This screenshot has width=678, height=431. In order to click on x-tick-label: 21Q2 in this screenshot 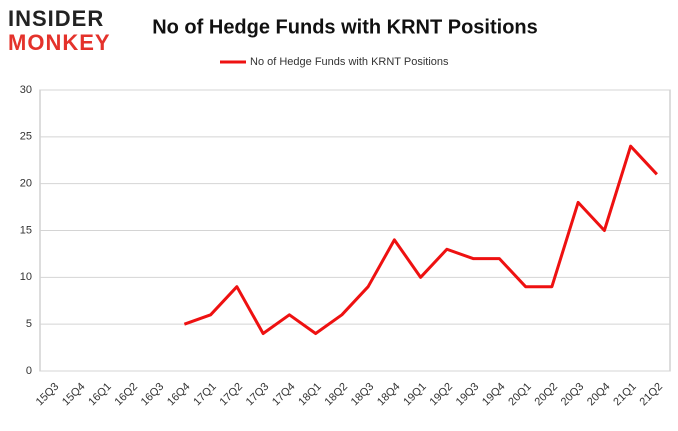, I will do `click(652, 395)`.